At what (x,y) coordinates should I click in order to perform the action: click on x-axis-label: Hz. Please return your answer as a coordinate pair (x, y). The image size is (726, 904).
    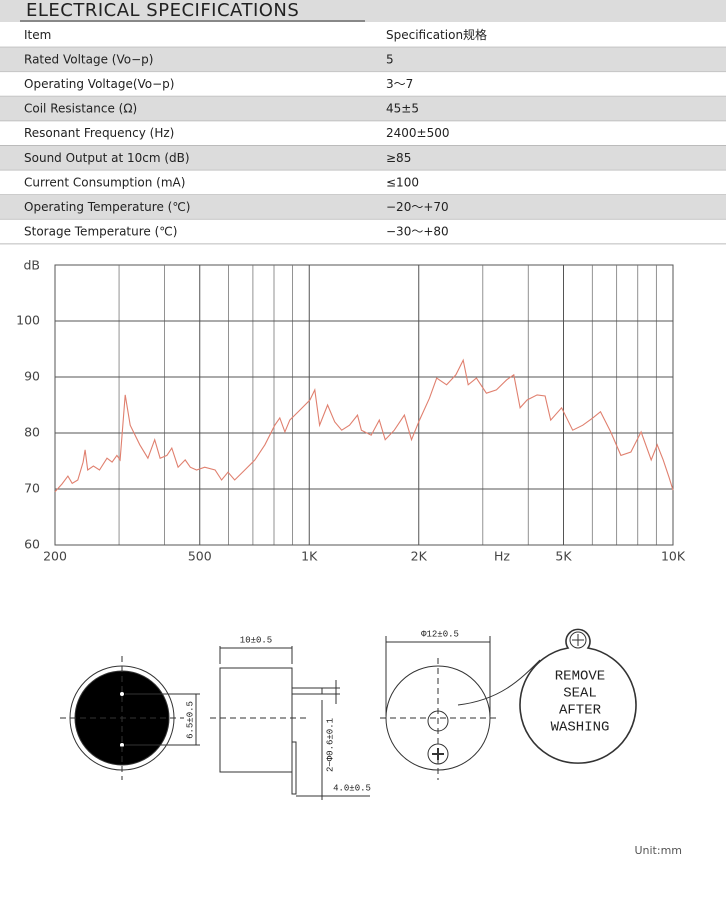
    Looking at the image, I should click on (502, 556).